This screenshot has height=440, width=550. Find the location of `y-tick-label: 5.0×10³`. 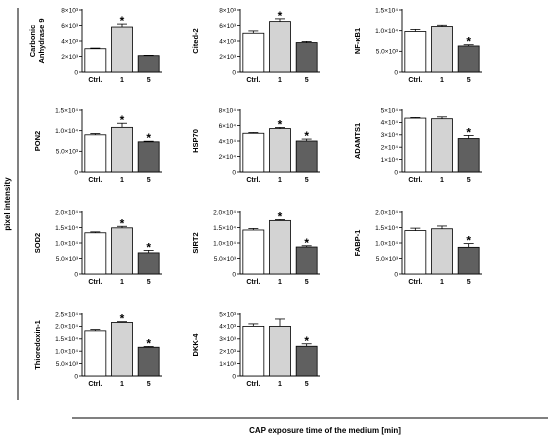

y-tick-label: 5.0×10³ is located at coordinates (225, 259).